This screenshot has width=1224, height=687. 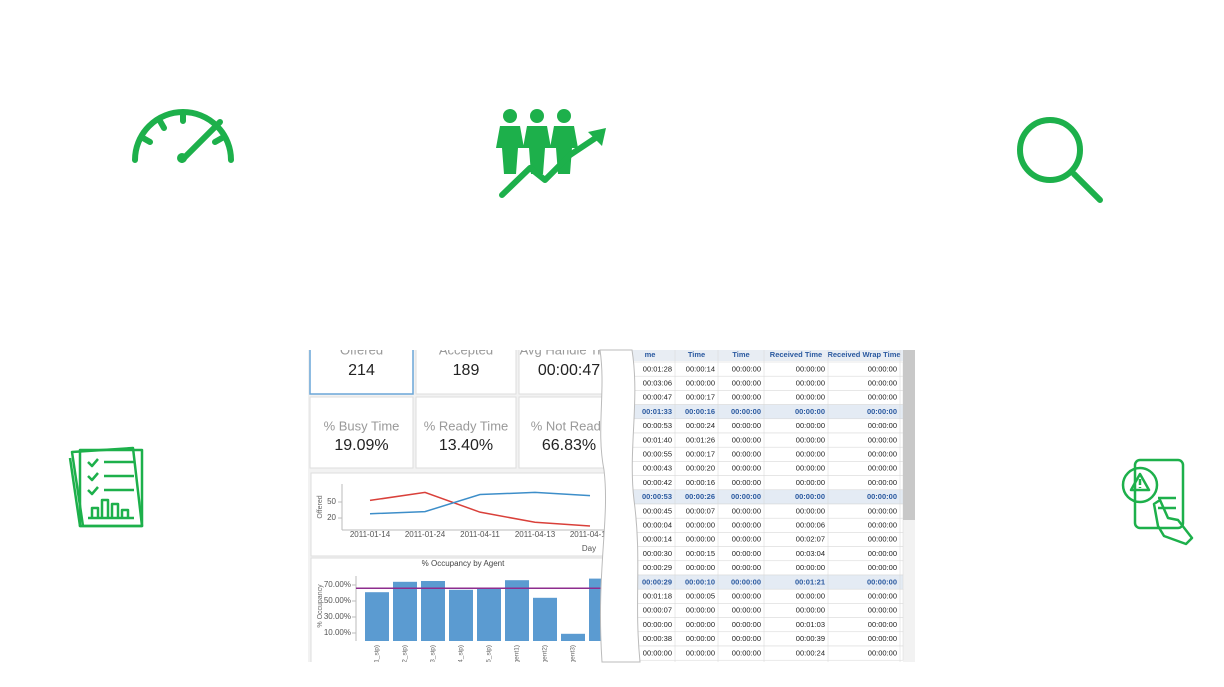 I want to click on table-cell: 00:00:39, so click(x=810, y=638).